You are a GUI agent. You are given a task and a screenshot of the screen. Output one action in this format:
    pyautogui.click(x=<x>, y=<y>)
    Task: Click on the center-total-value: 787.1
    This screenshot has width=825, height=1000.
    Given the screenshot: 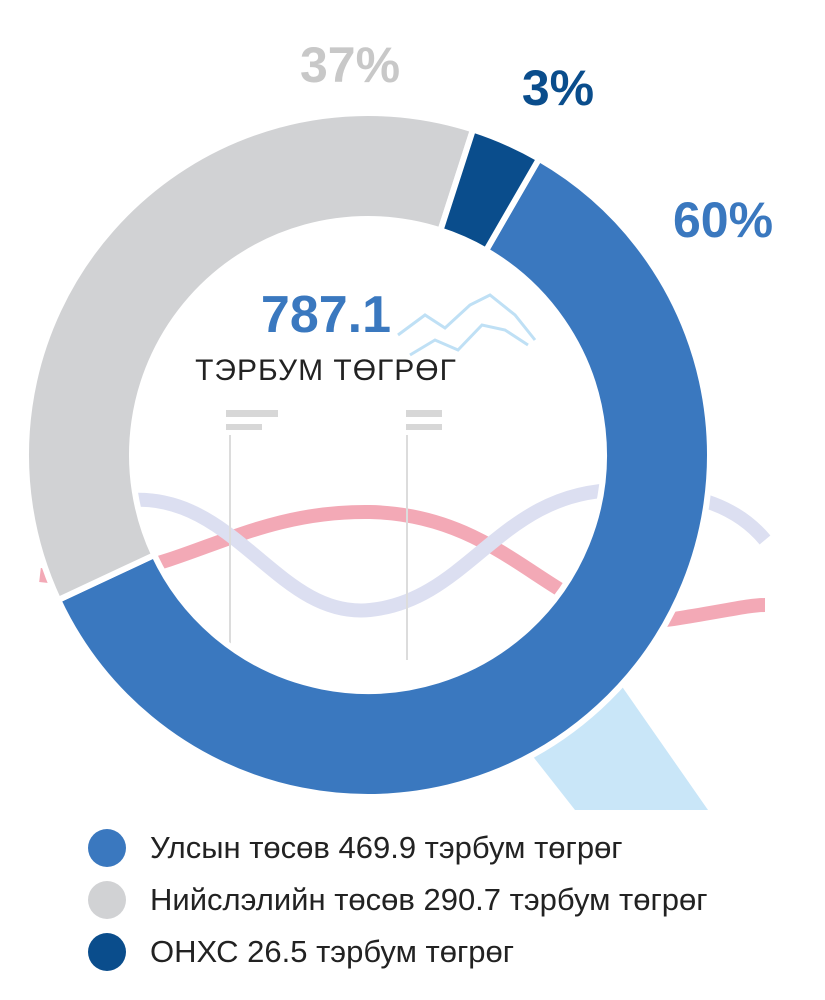 What is the action you would take?
    pyautogui.click(x=326, y=315)
    